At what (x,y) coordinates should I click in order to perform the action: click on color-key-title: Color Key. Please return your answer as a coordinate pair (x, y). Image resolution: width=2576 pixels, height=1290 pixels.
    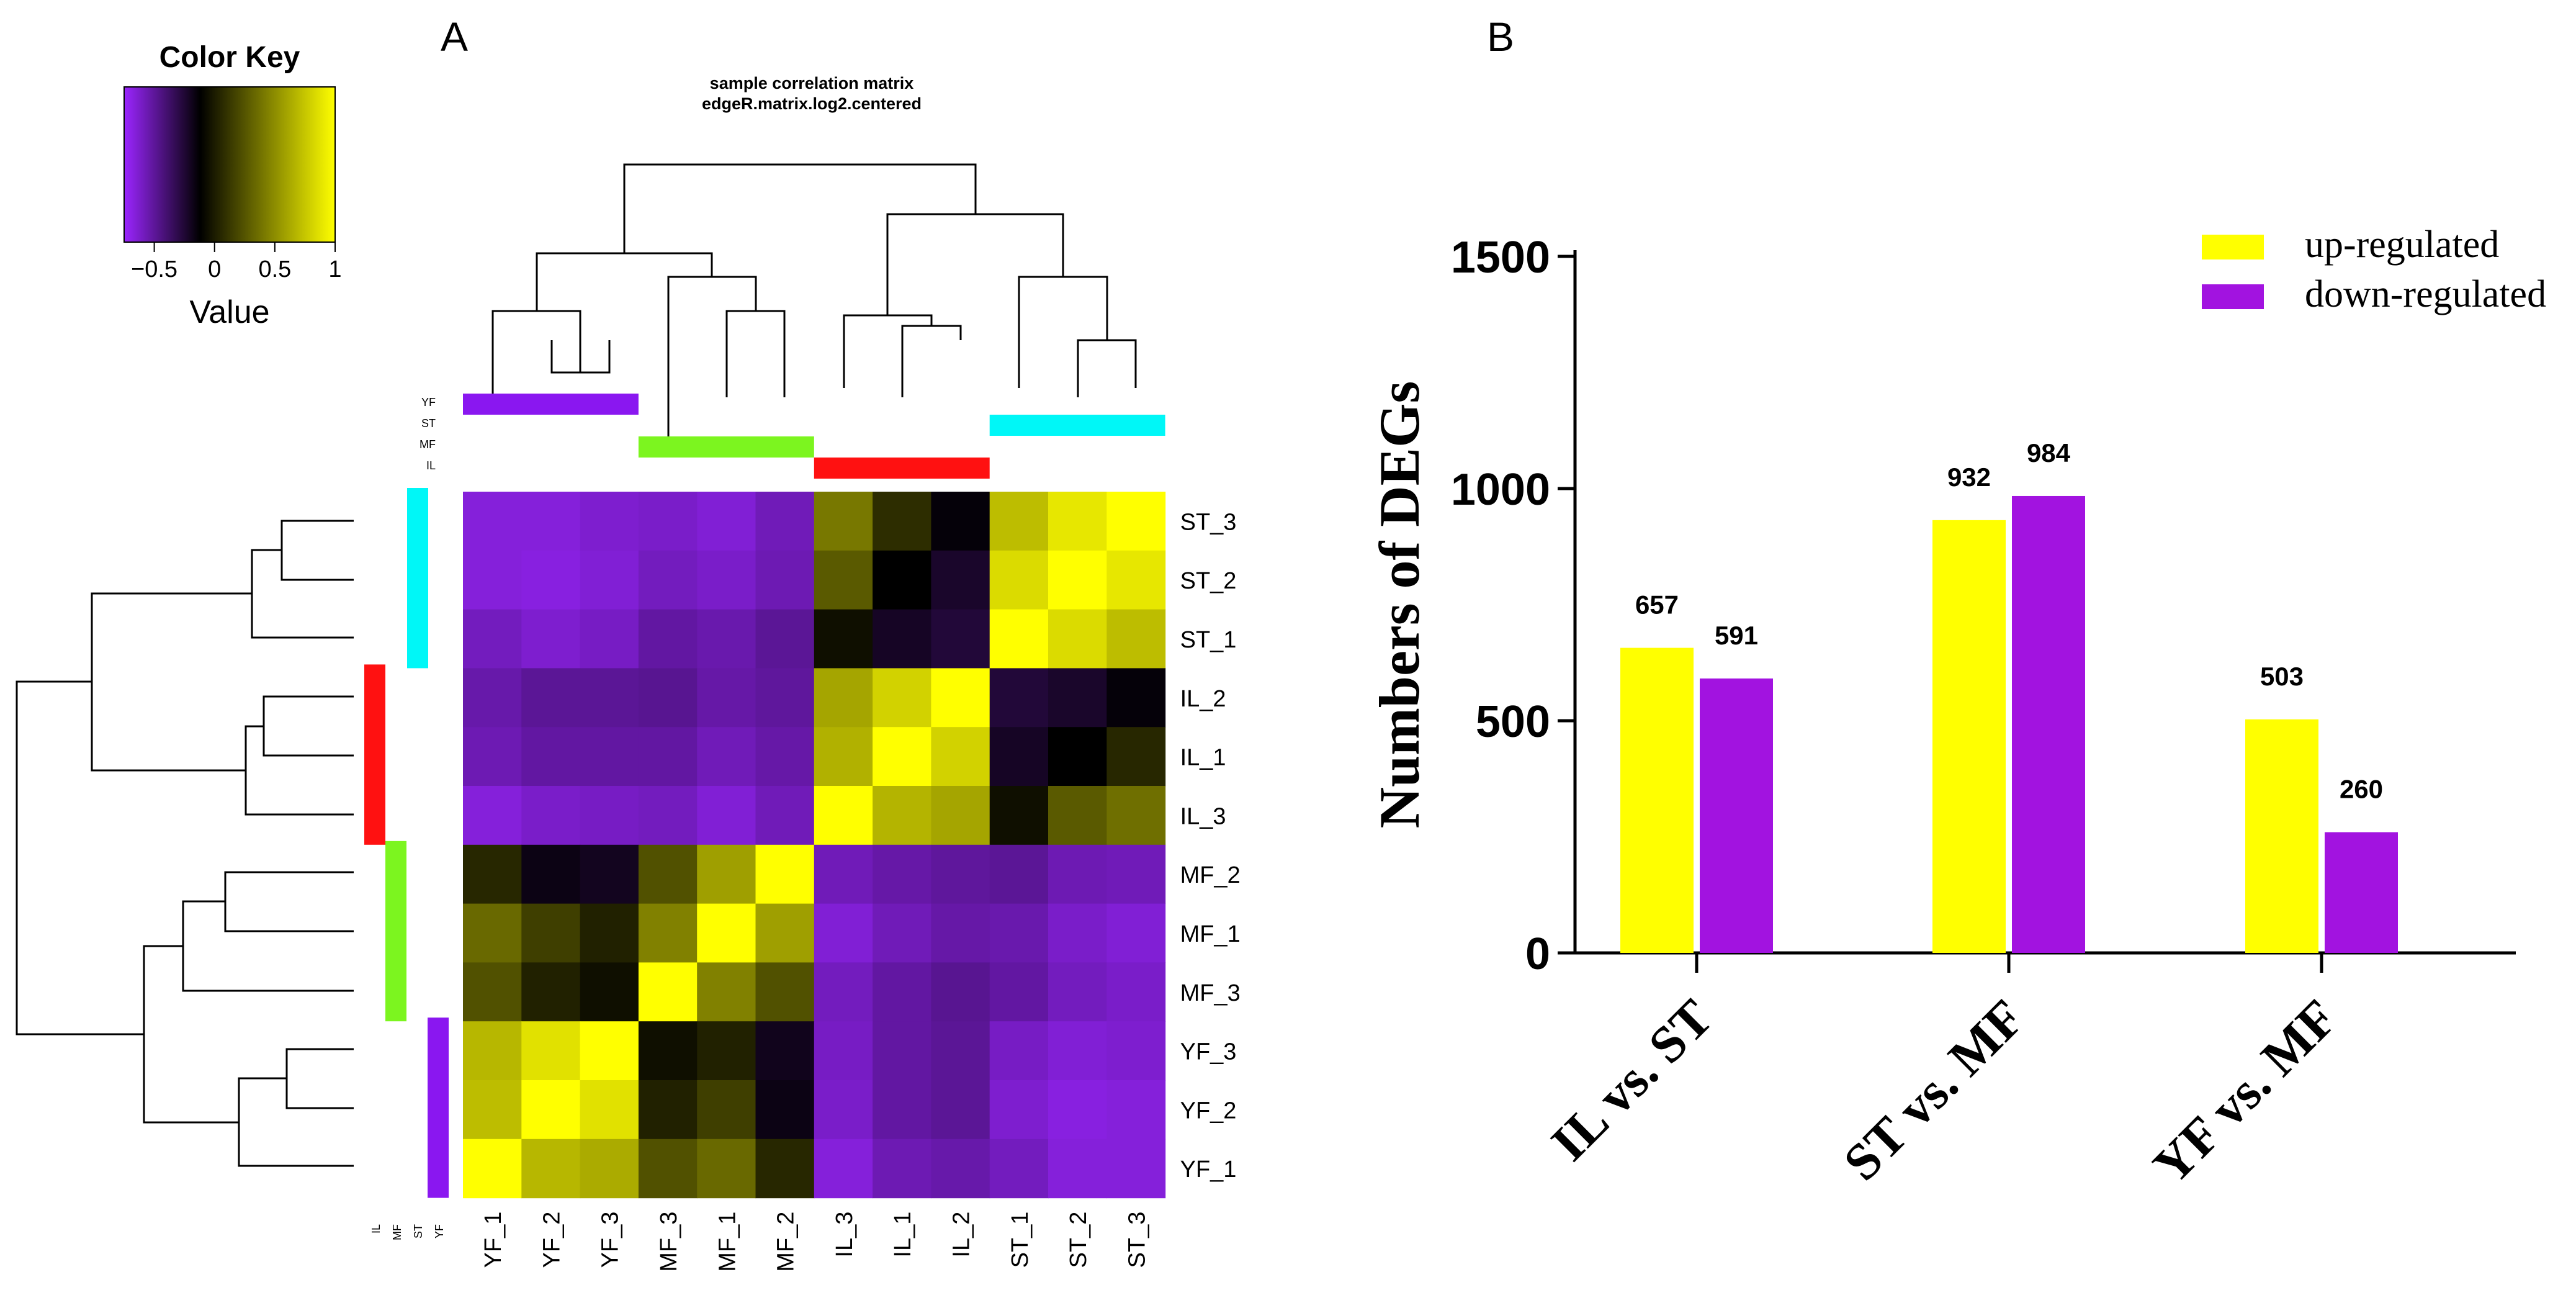
    Looking at the image, I should click on (229, 57).